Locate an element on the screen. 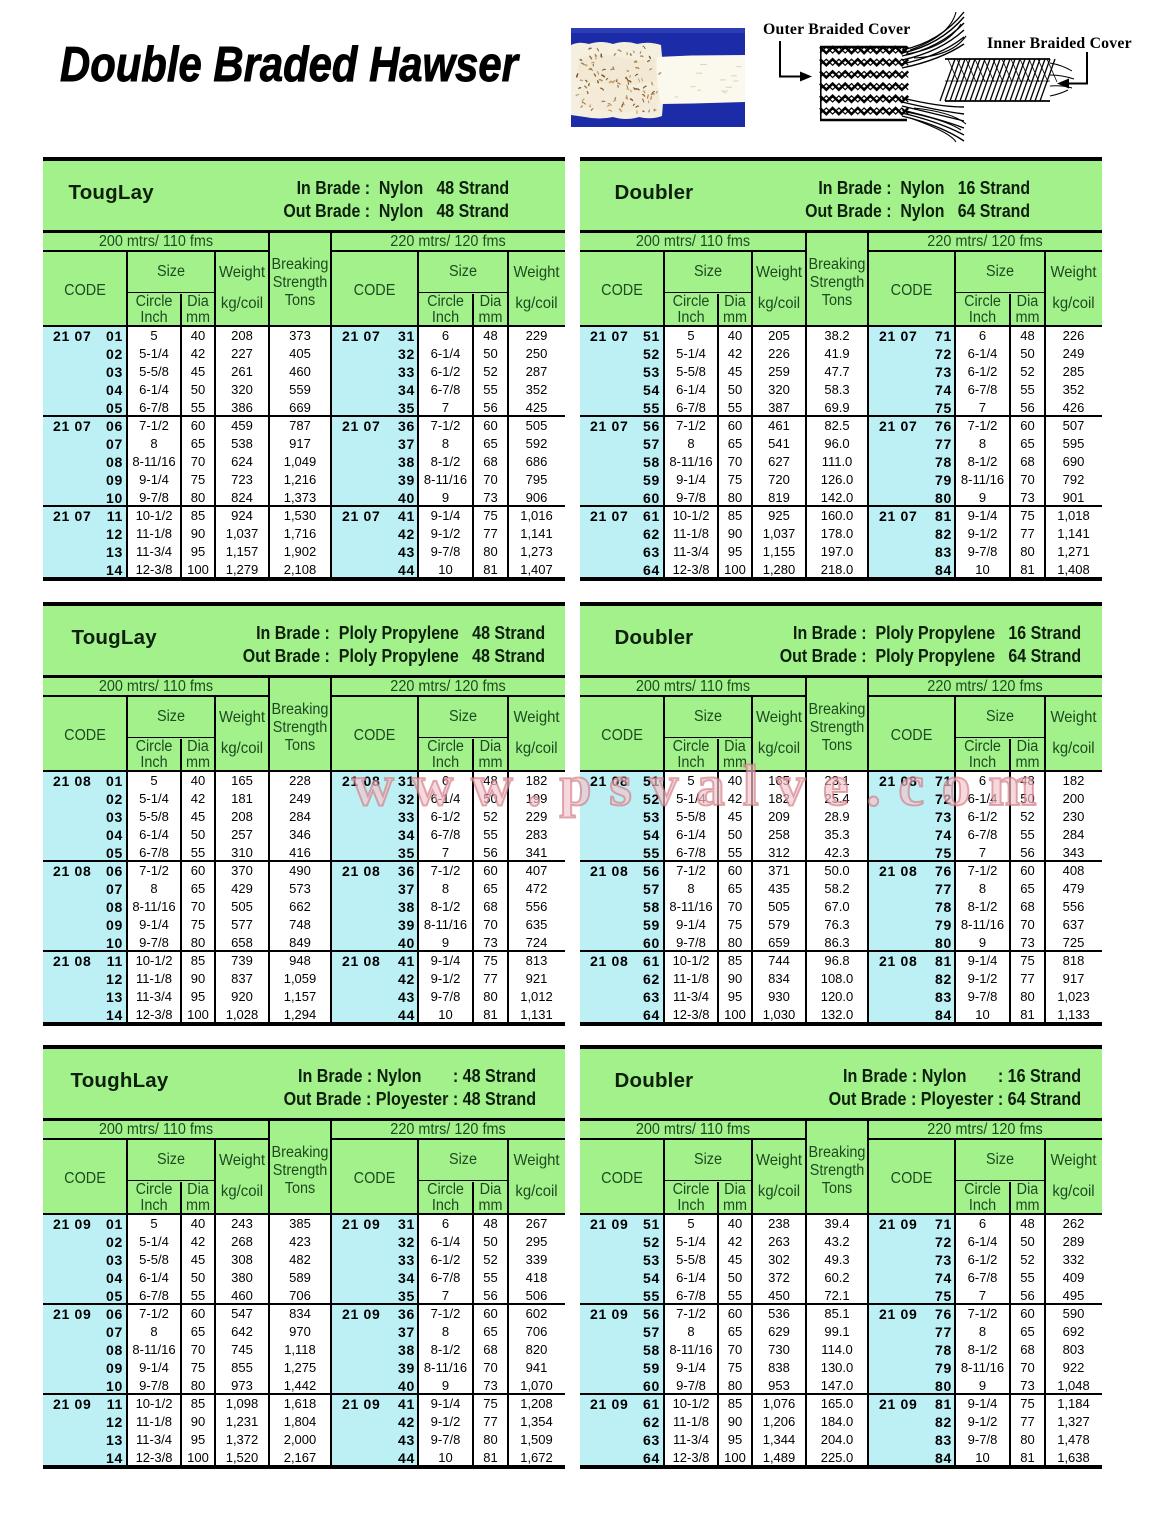 The height and width of the screenshot is (1516, 1152). svg-text: Outer Braided Cover is located at coordinates (836, 29).